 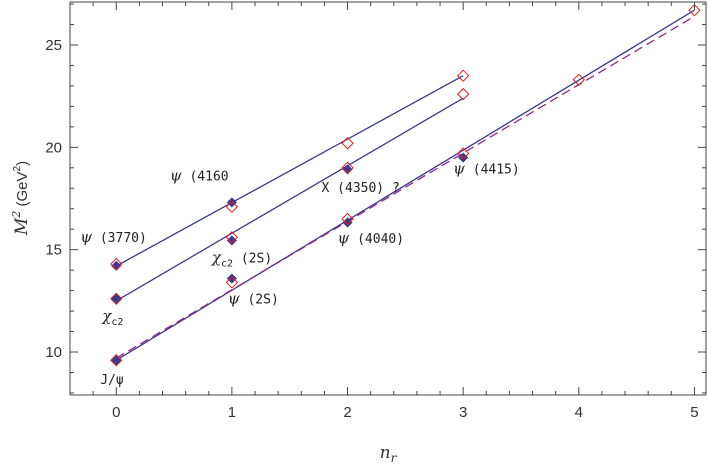 What do you see at coordinates (232, 412) in the screenshot?
I see `x-tick-label: 1` at bounding box center [232, 412].